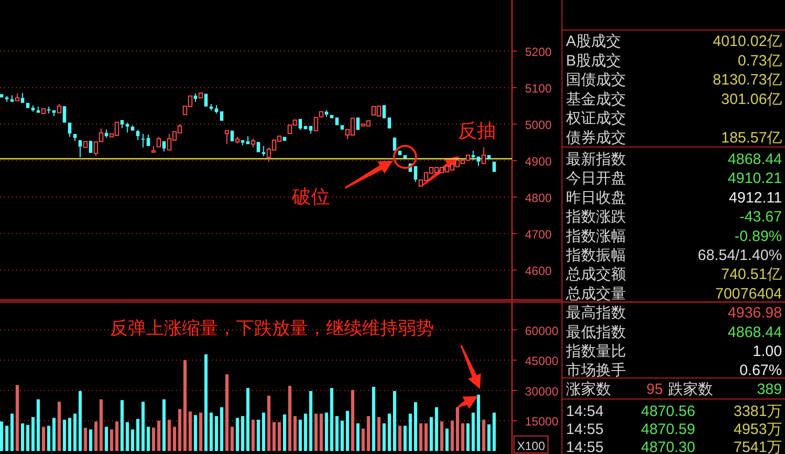 The width and height of the screenshot is (785, 454). Describe the element at coordinates (585, 411) in the screenshot. I see `text: 14:54` at that location.